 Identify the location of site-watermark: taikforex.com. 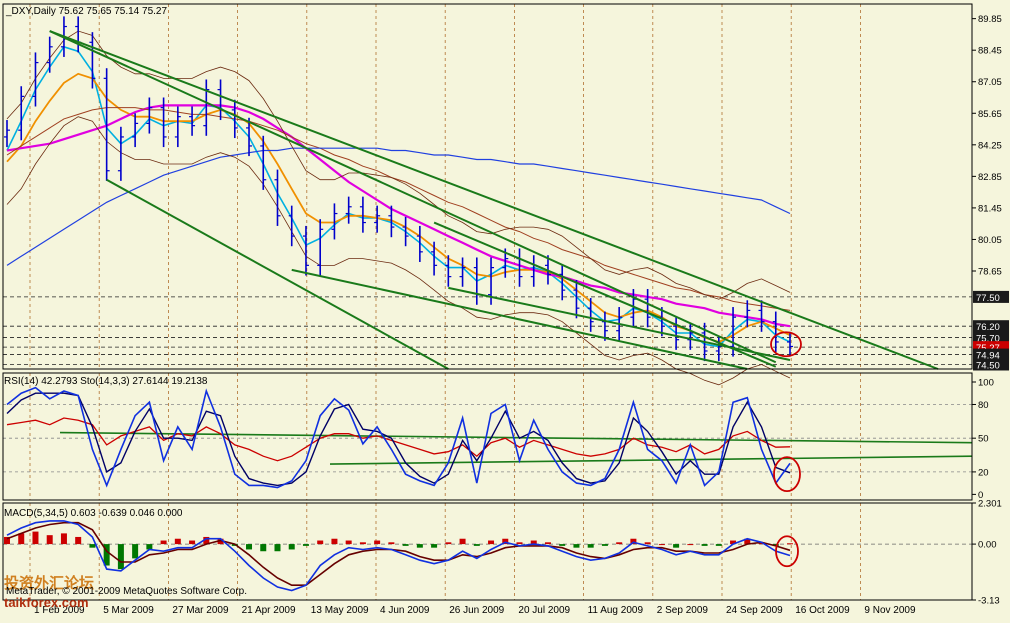
(46, 602).